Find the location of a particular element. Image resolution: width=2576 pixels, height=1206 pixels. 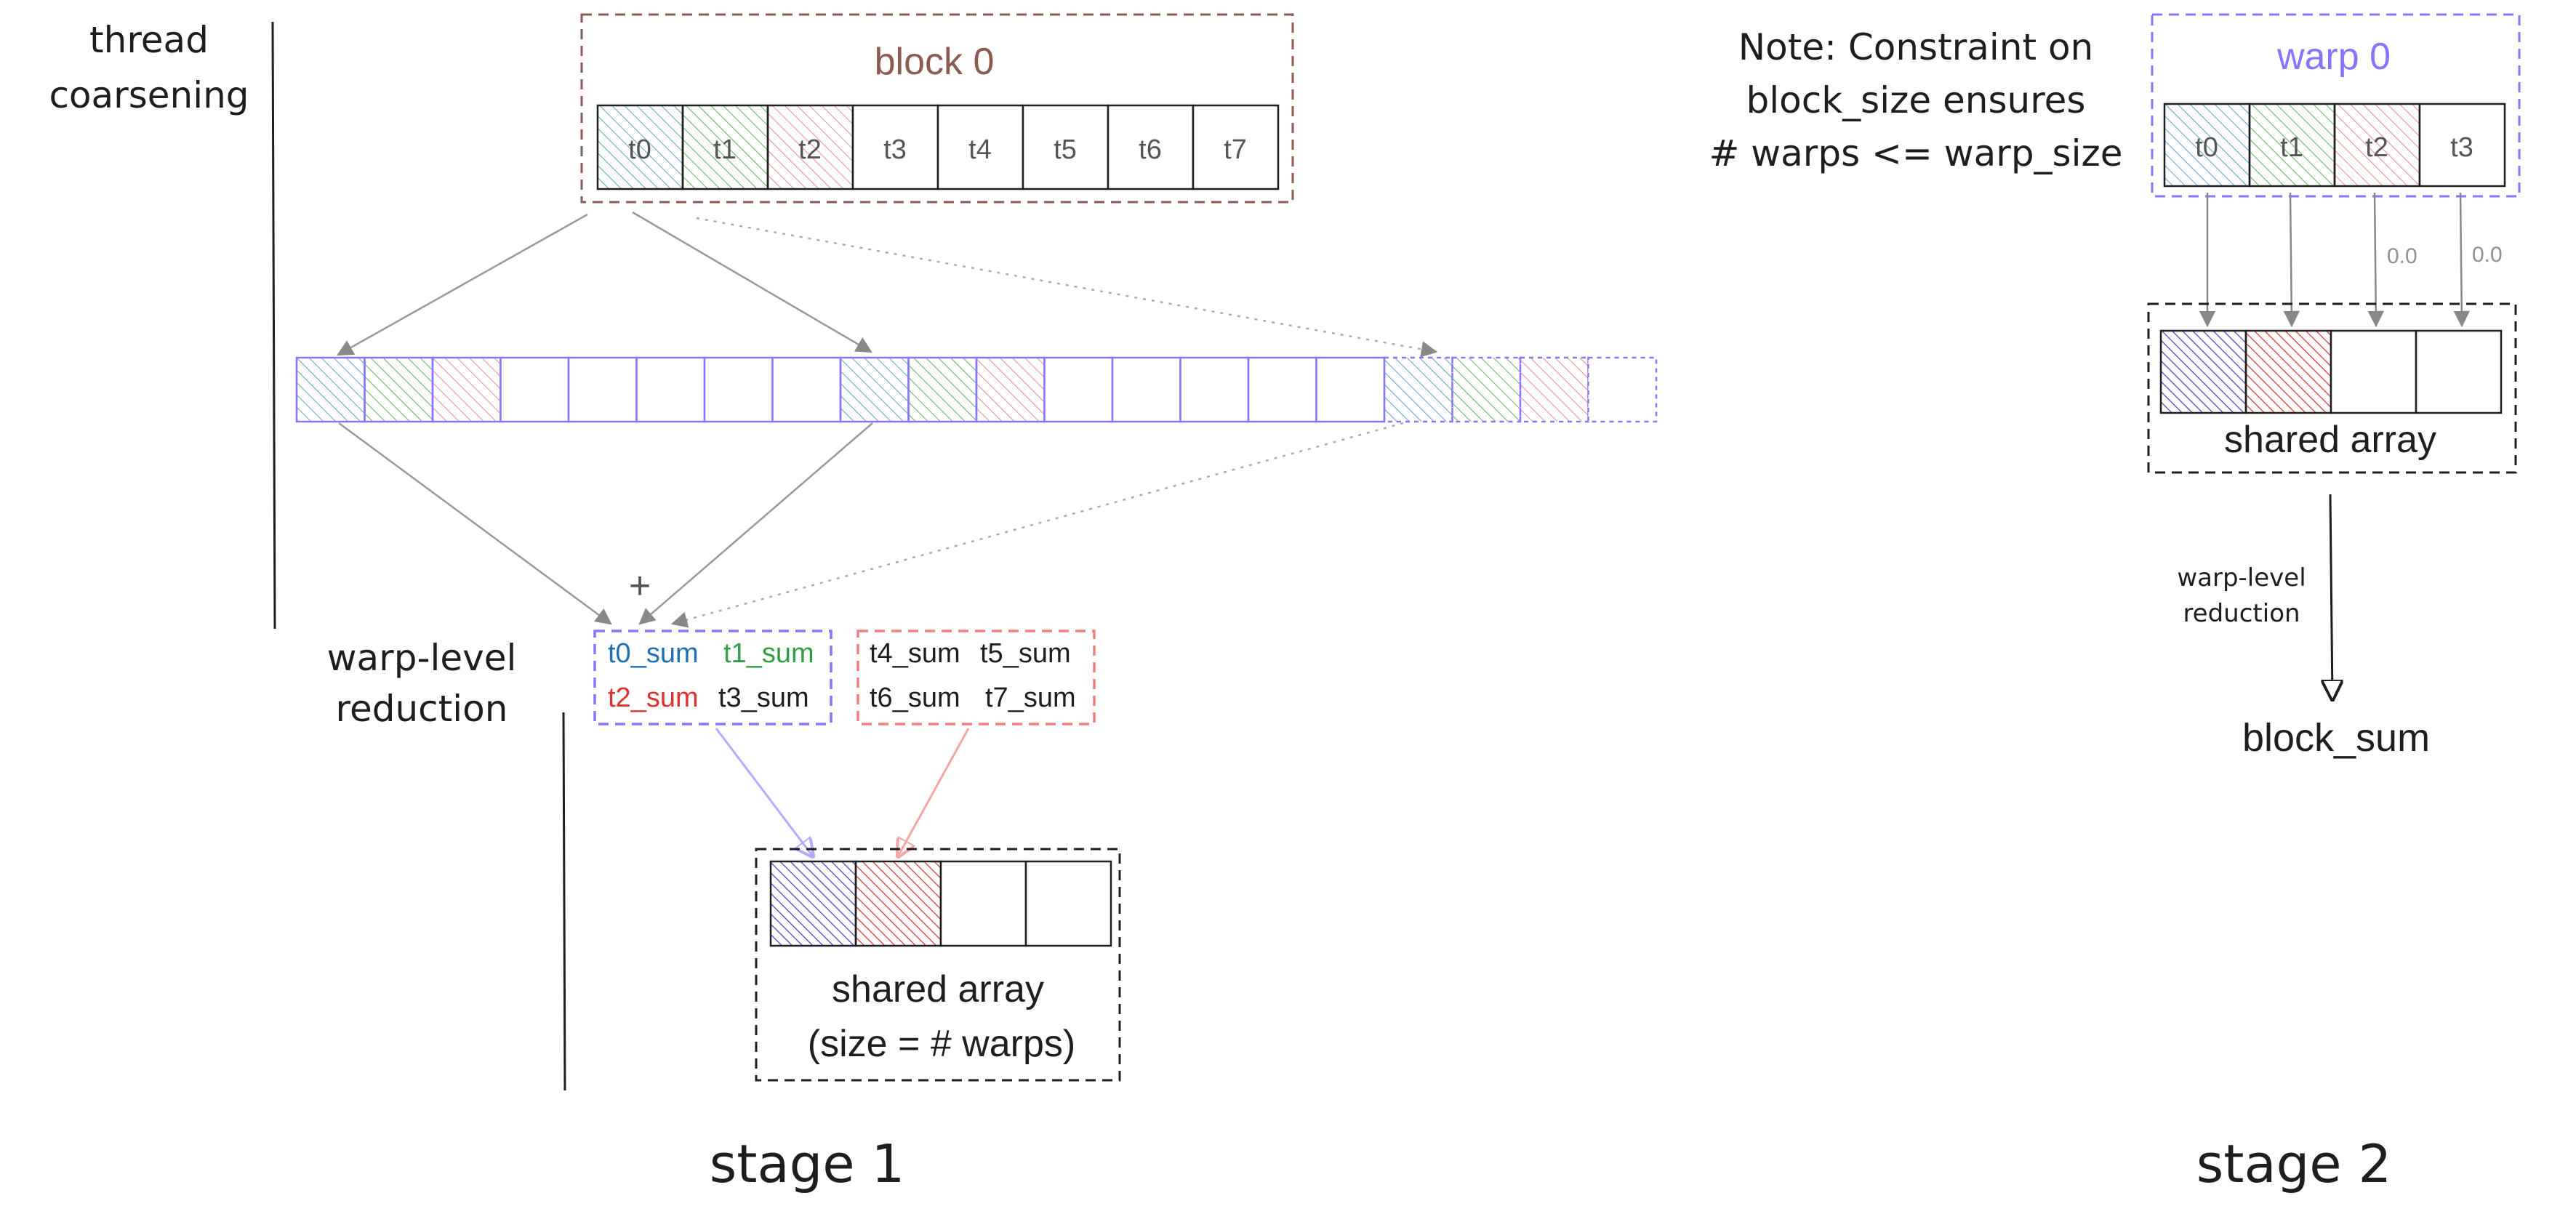

block0-cell-t5 is located at coordinates (1066, 147).